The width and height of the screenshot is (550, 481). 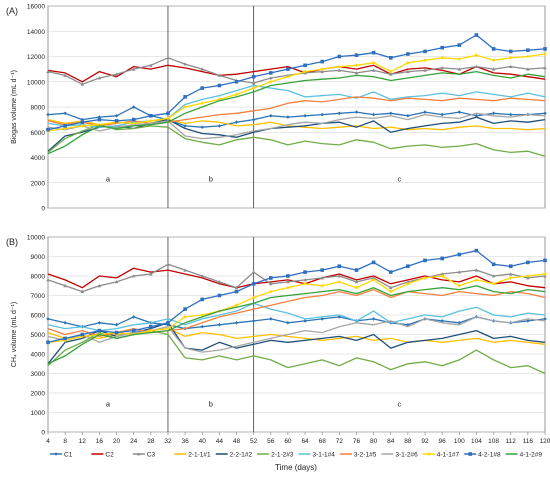 I want to click on y-tick-label: 4000, so click(x=38, y=158).